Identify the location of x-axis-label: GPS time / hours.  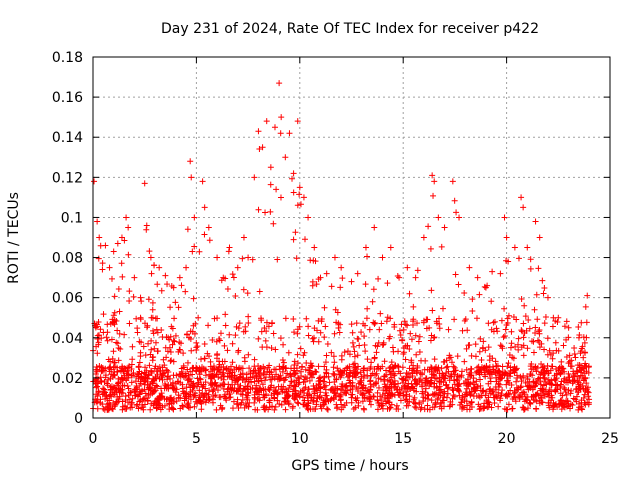
(349, 466).